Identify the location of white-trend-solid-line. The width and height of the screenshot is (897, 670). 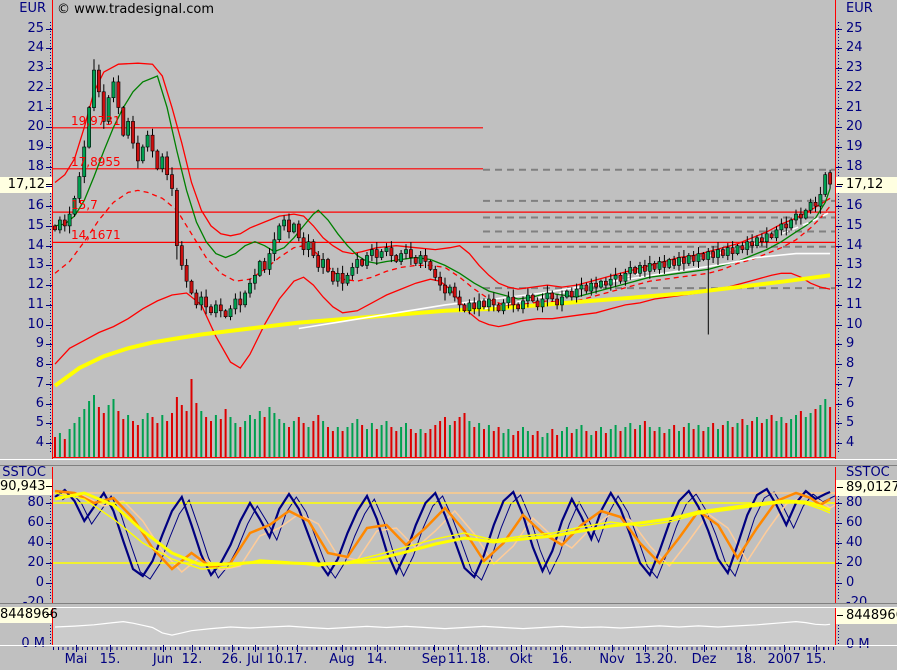
(564, 291).